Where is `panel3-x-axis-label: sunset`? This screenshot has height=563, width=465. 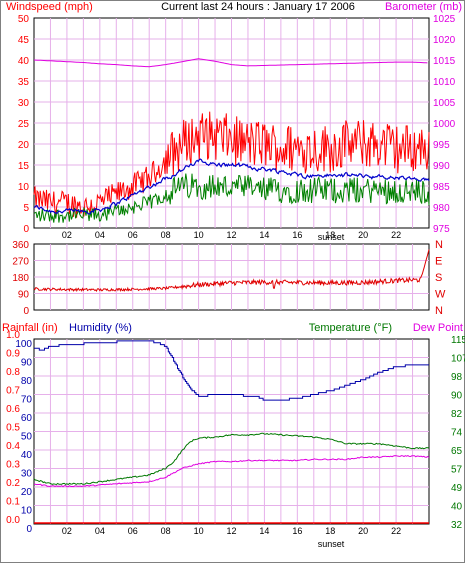
panel3-x-axis-label: sunset is located at coordinates (331, 544).